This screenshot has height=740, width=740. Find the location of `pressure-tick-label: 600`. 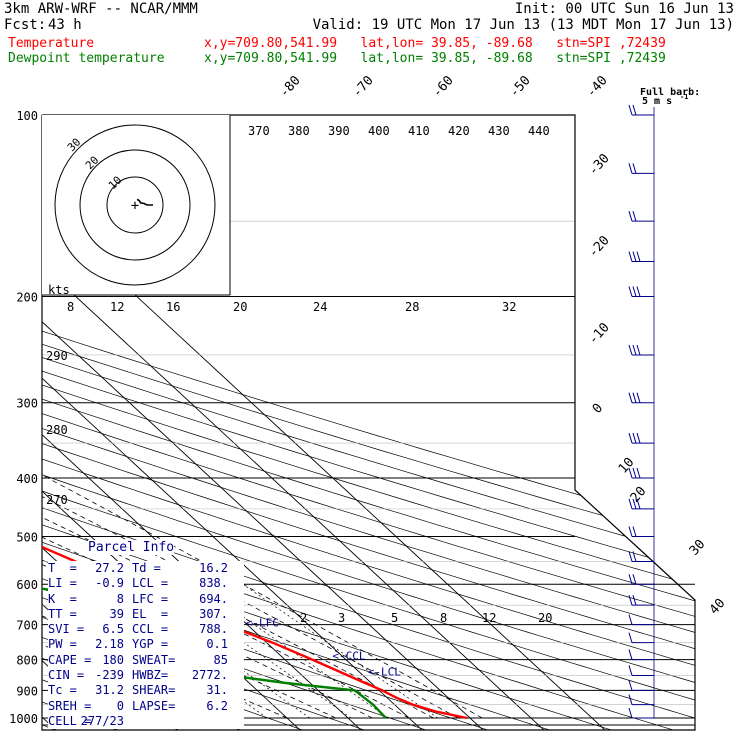

pressure-tick-label: 600 is located at coordinates (27, 585).